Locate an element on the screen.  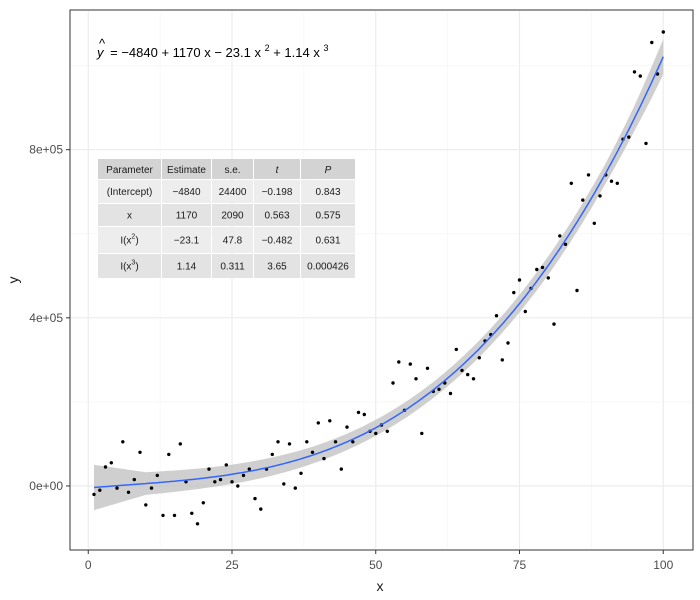
regression-equation: y = −4840 + 1170 x − 23.1 x 2 + 1.14 x 3 is located at coordinates (212, 49).